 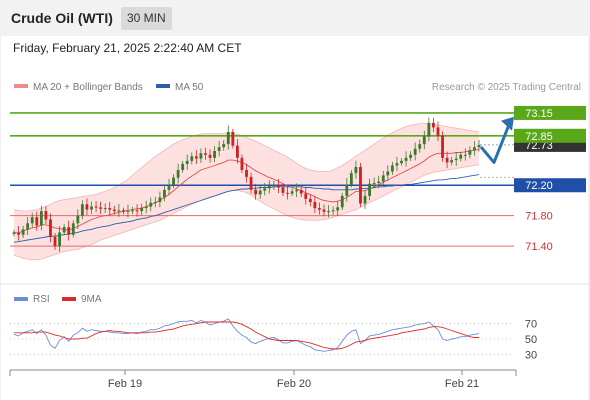 I want to click on timeframe-button: 30 MIN, so click(x=146, y=18).